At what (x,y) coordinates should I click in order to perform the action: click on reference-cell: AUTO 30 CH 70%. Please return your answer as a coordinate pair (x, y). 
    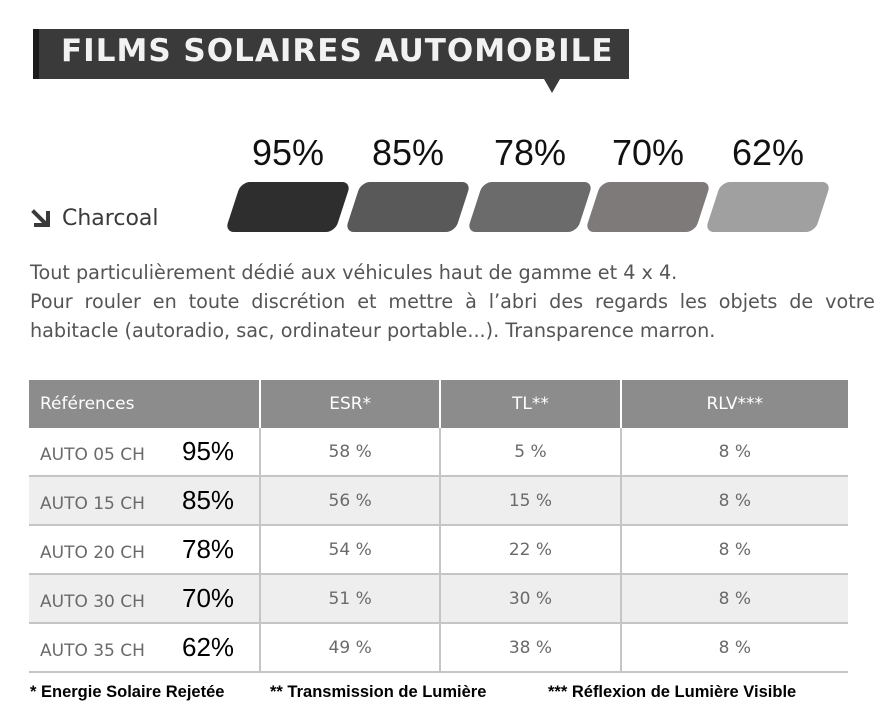
    Looking at the image, I should click on (145, 599).